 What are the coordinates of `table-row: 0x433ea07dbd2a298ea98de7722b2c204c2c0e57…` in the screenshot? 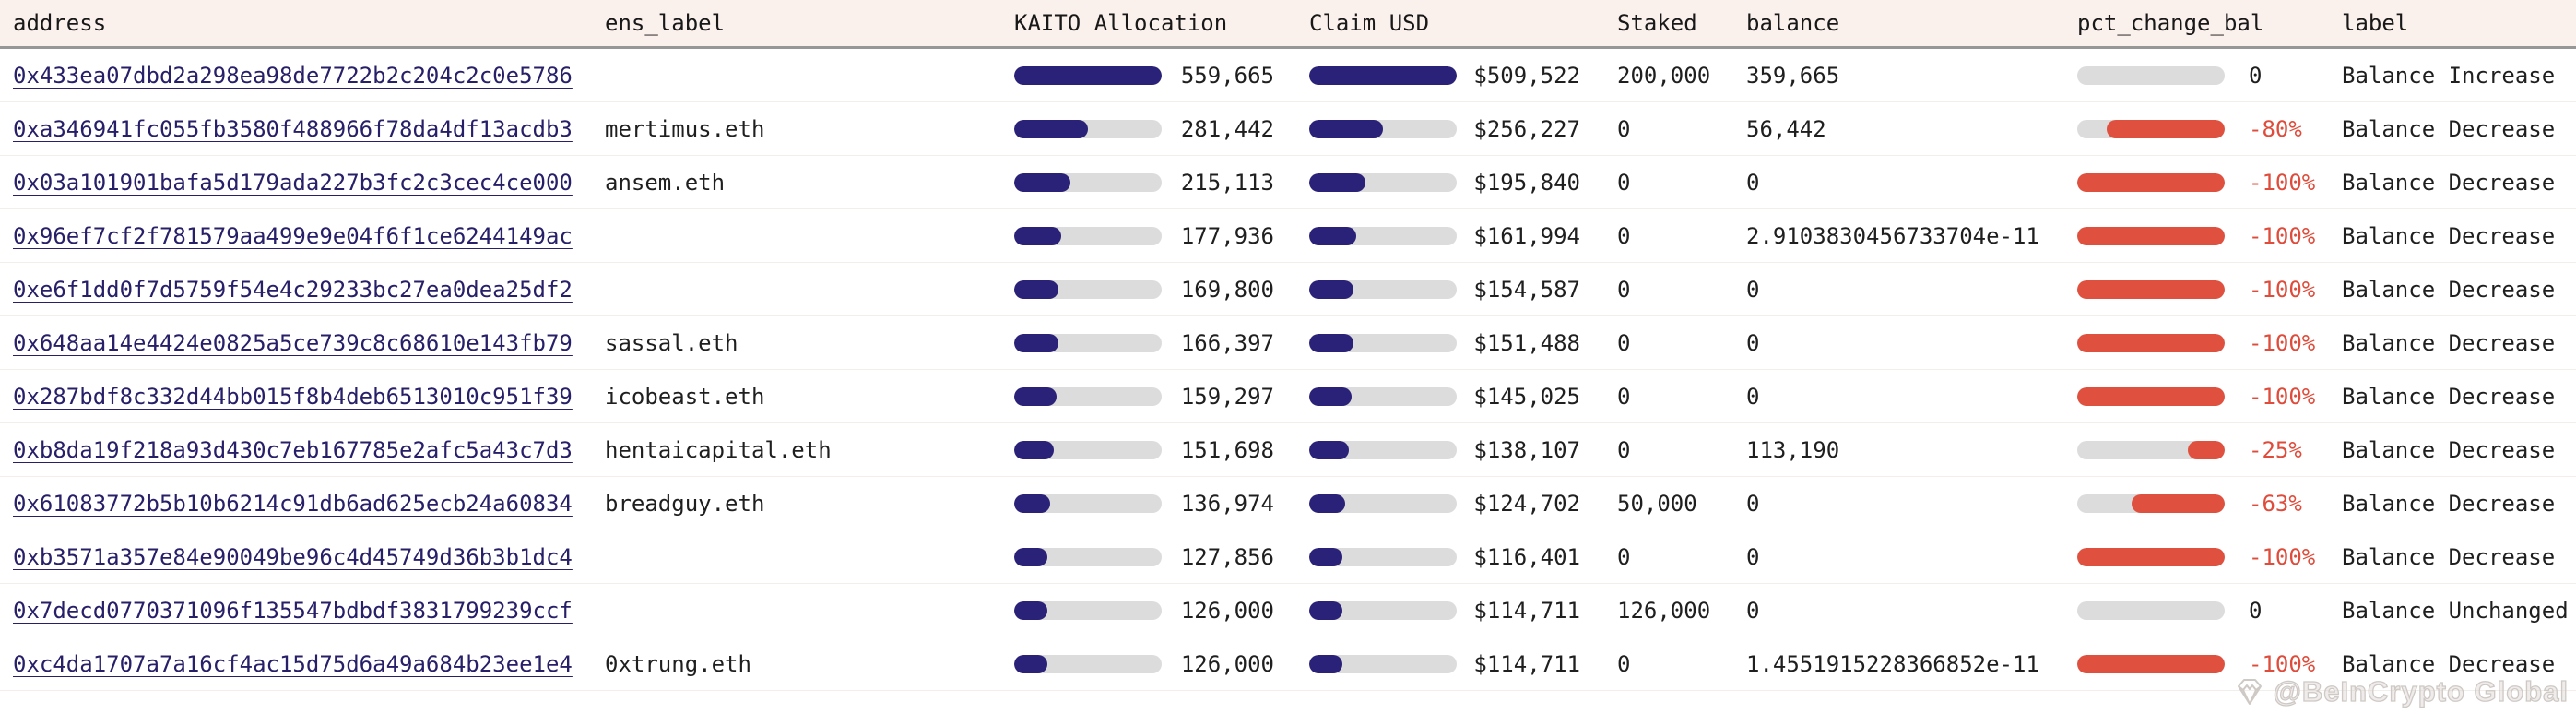 It's located at (1288, 75).